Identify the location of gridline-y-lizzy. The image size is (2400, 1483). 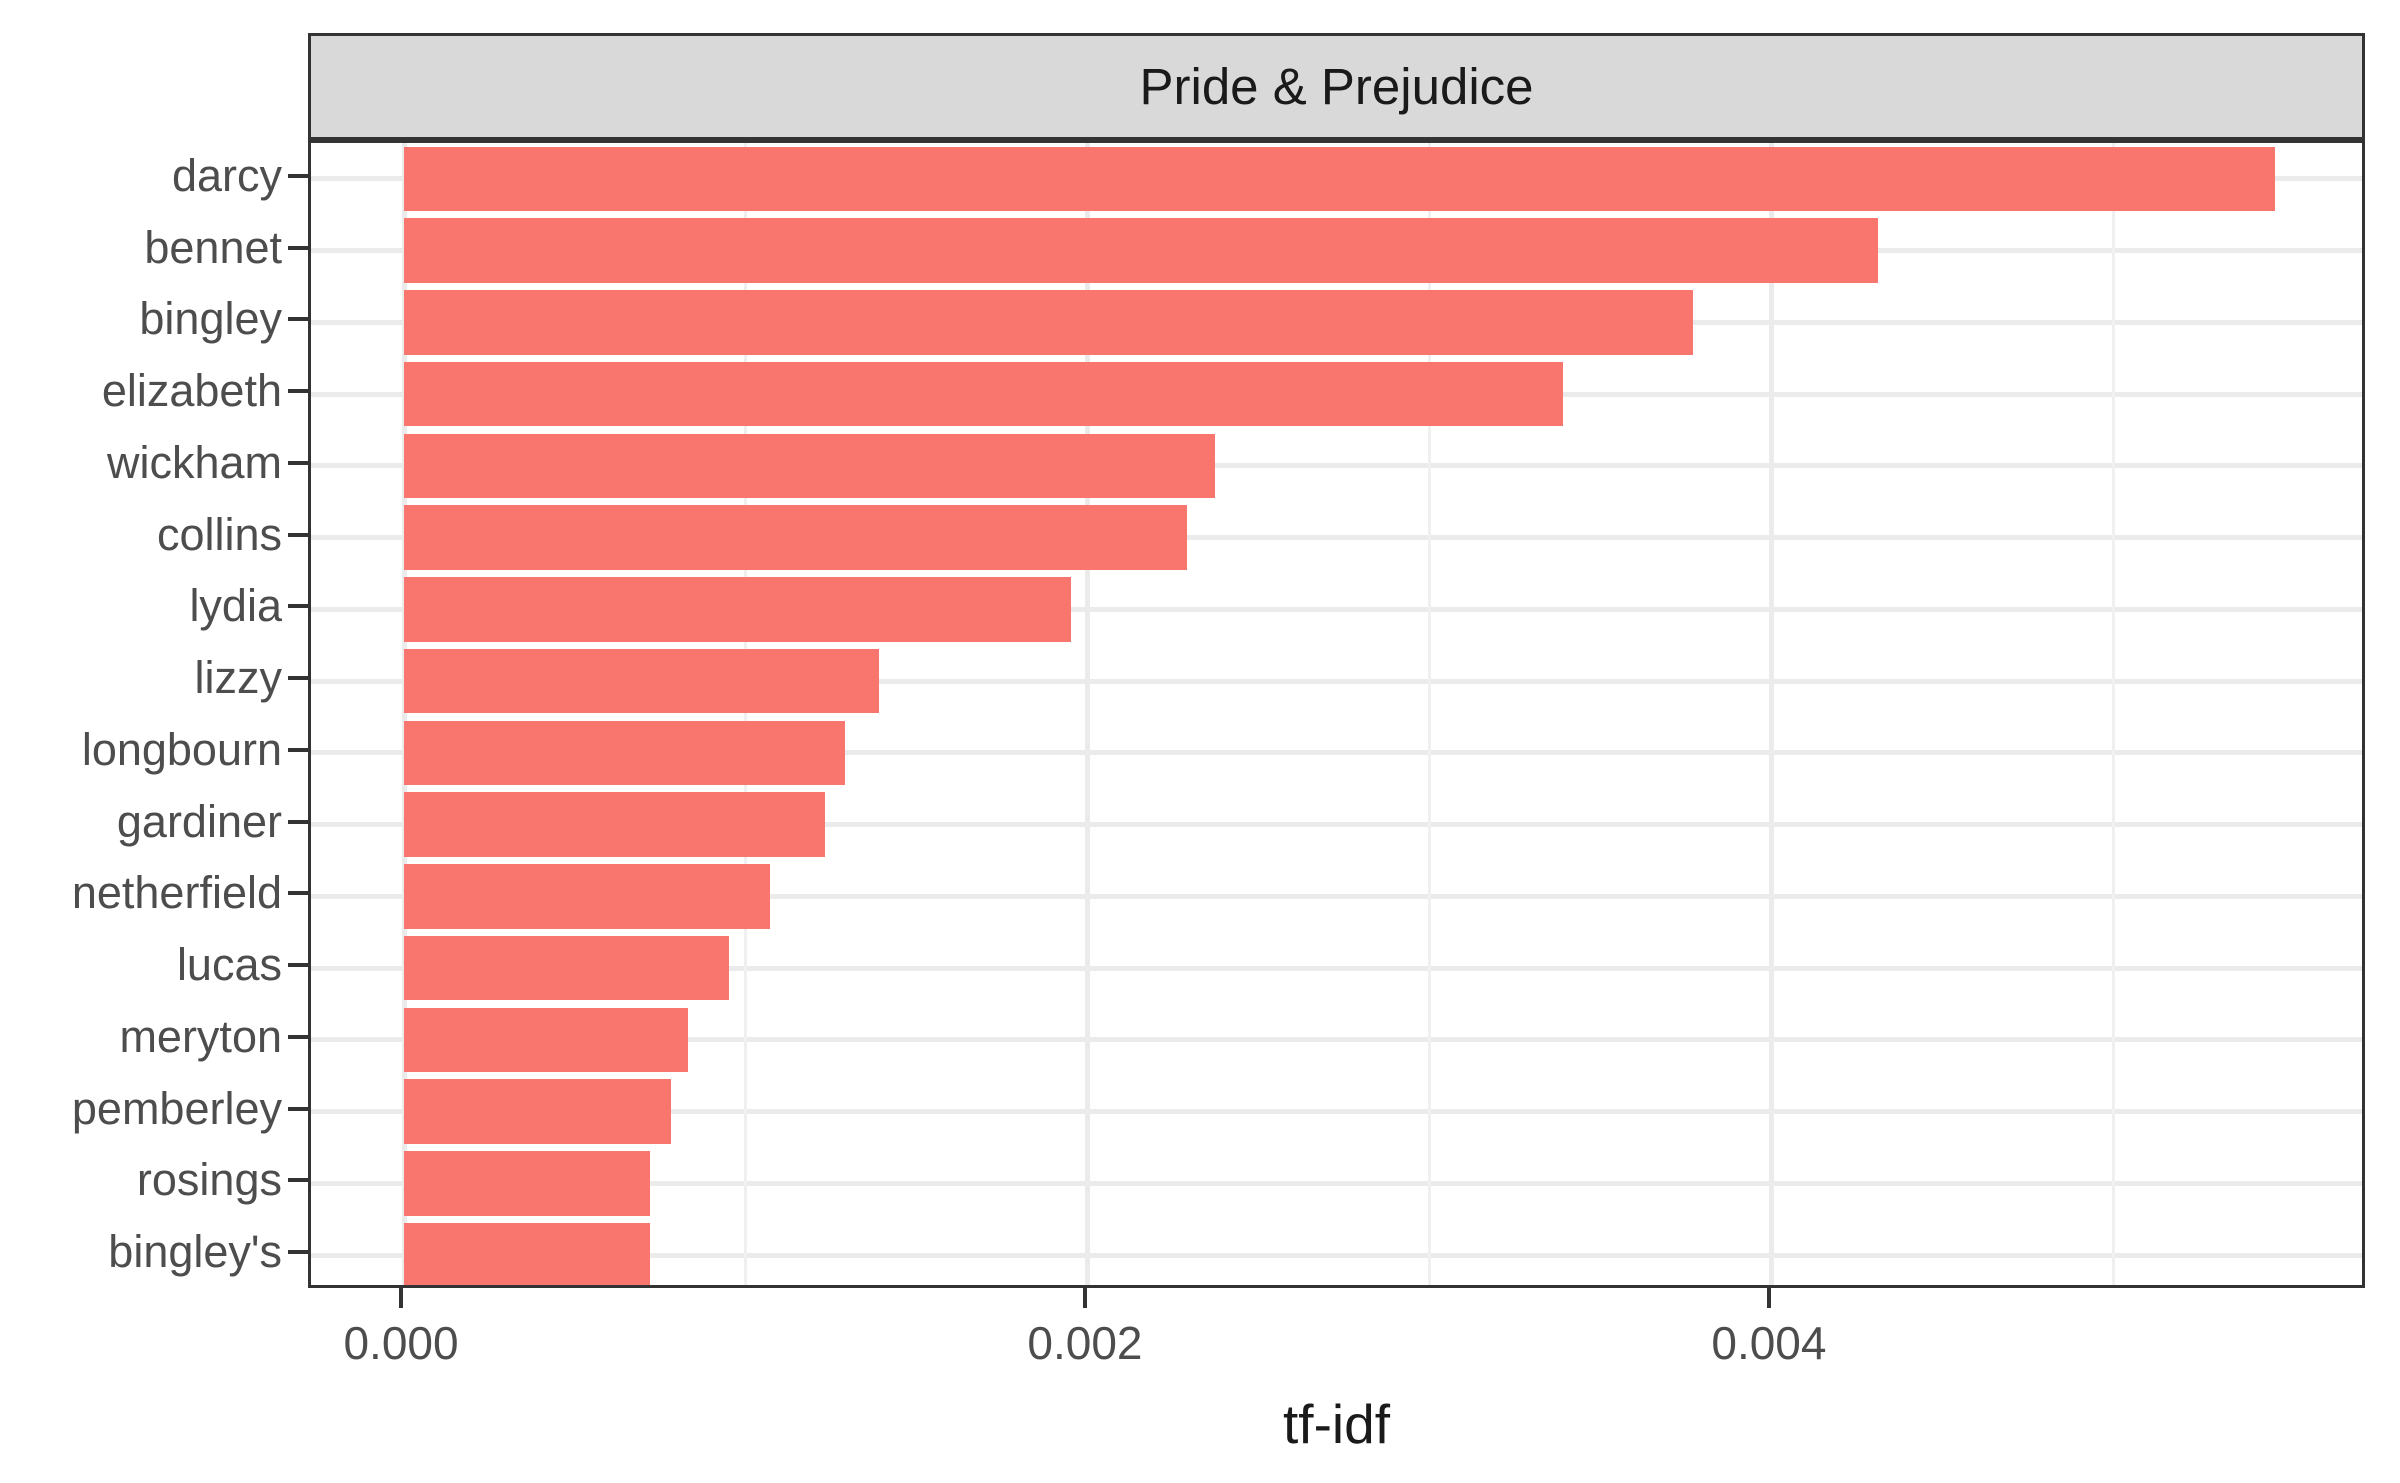
(1336, 681).